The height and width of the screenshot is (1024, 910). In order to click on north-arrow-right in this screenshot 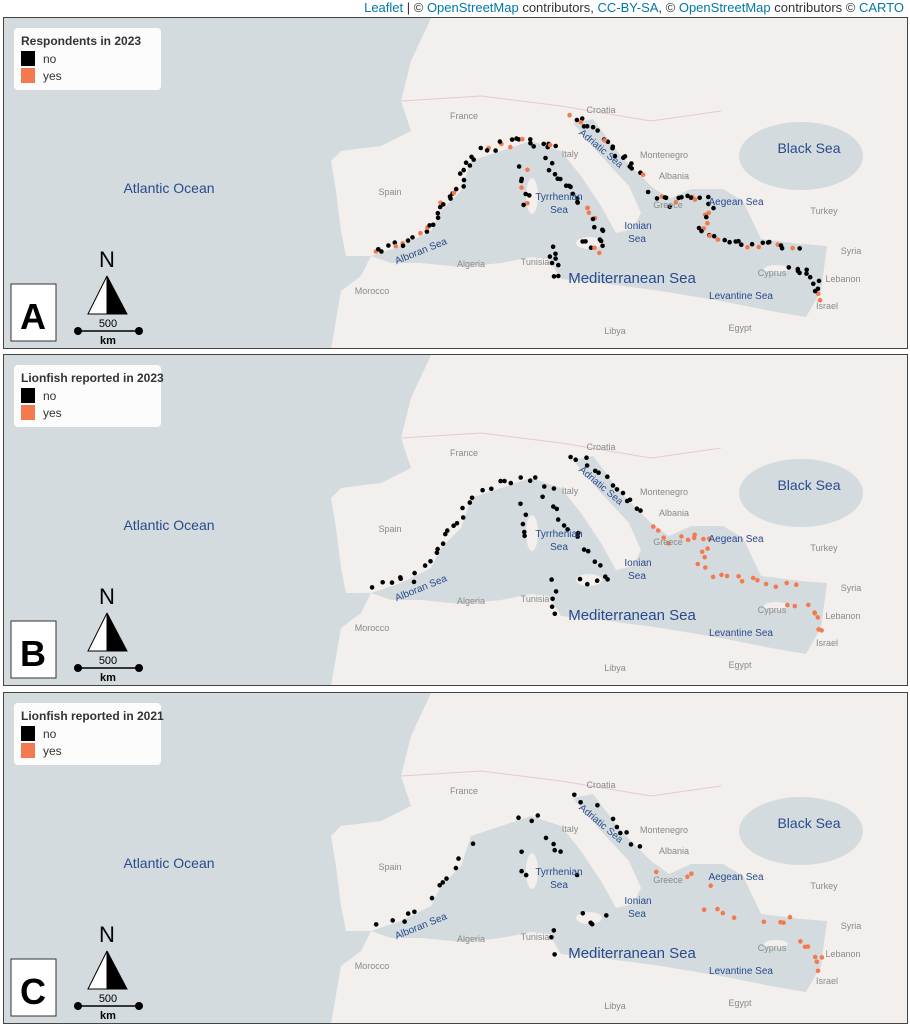, I will do `click(117, 295)`.